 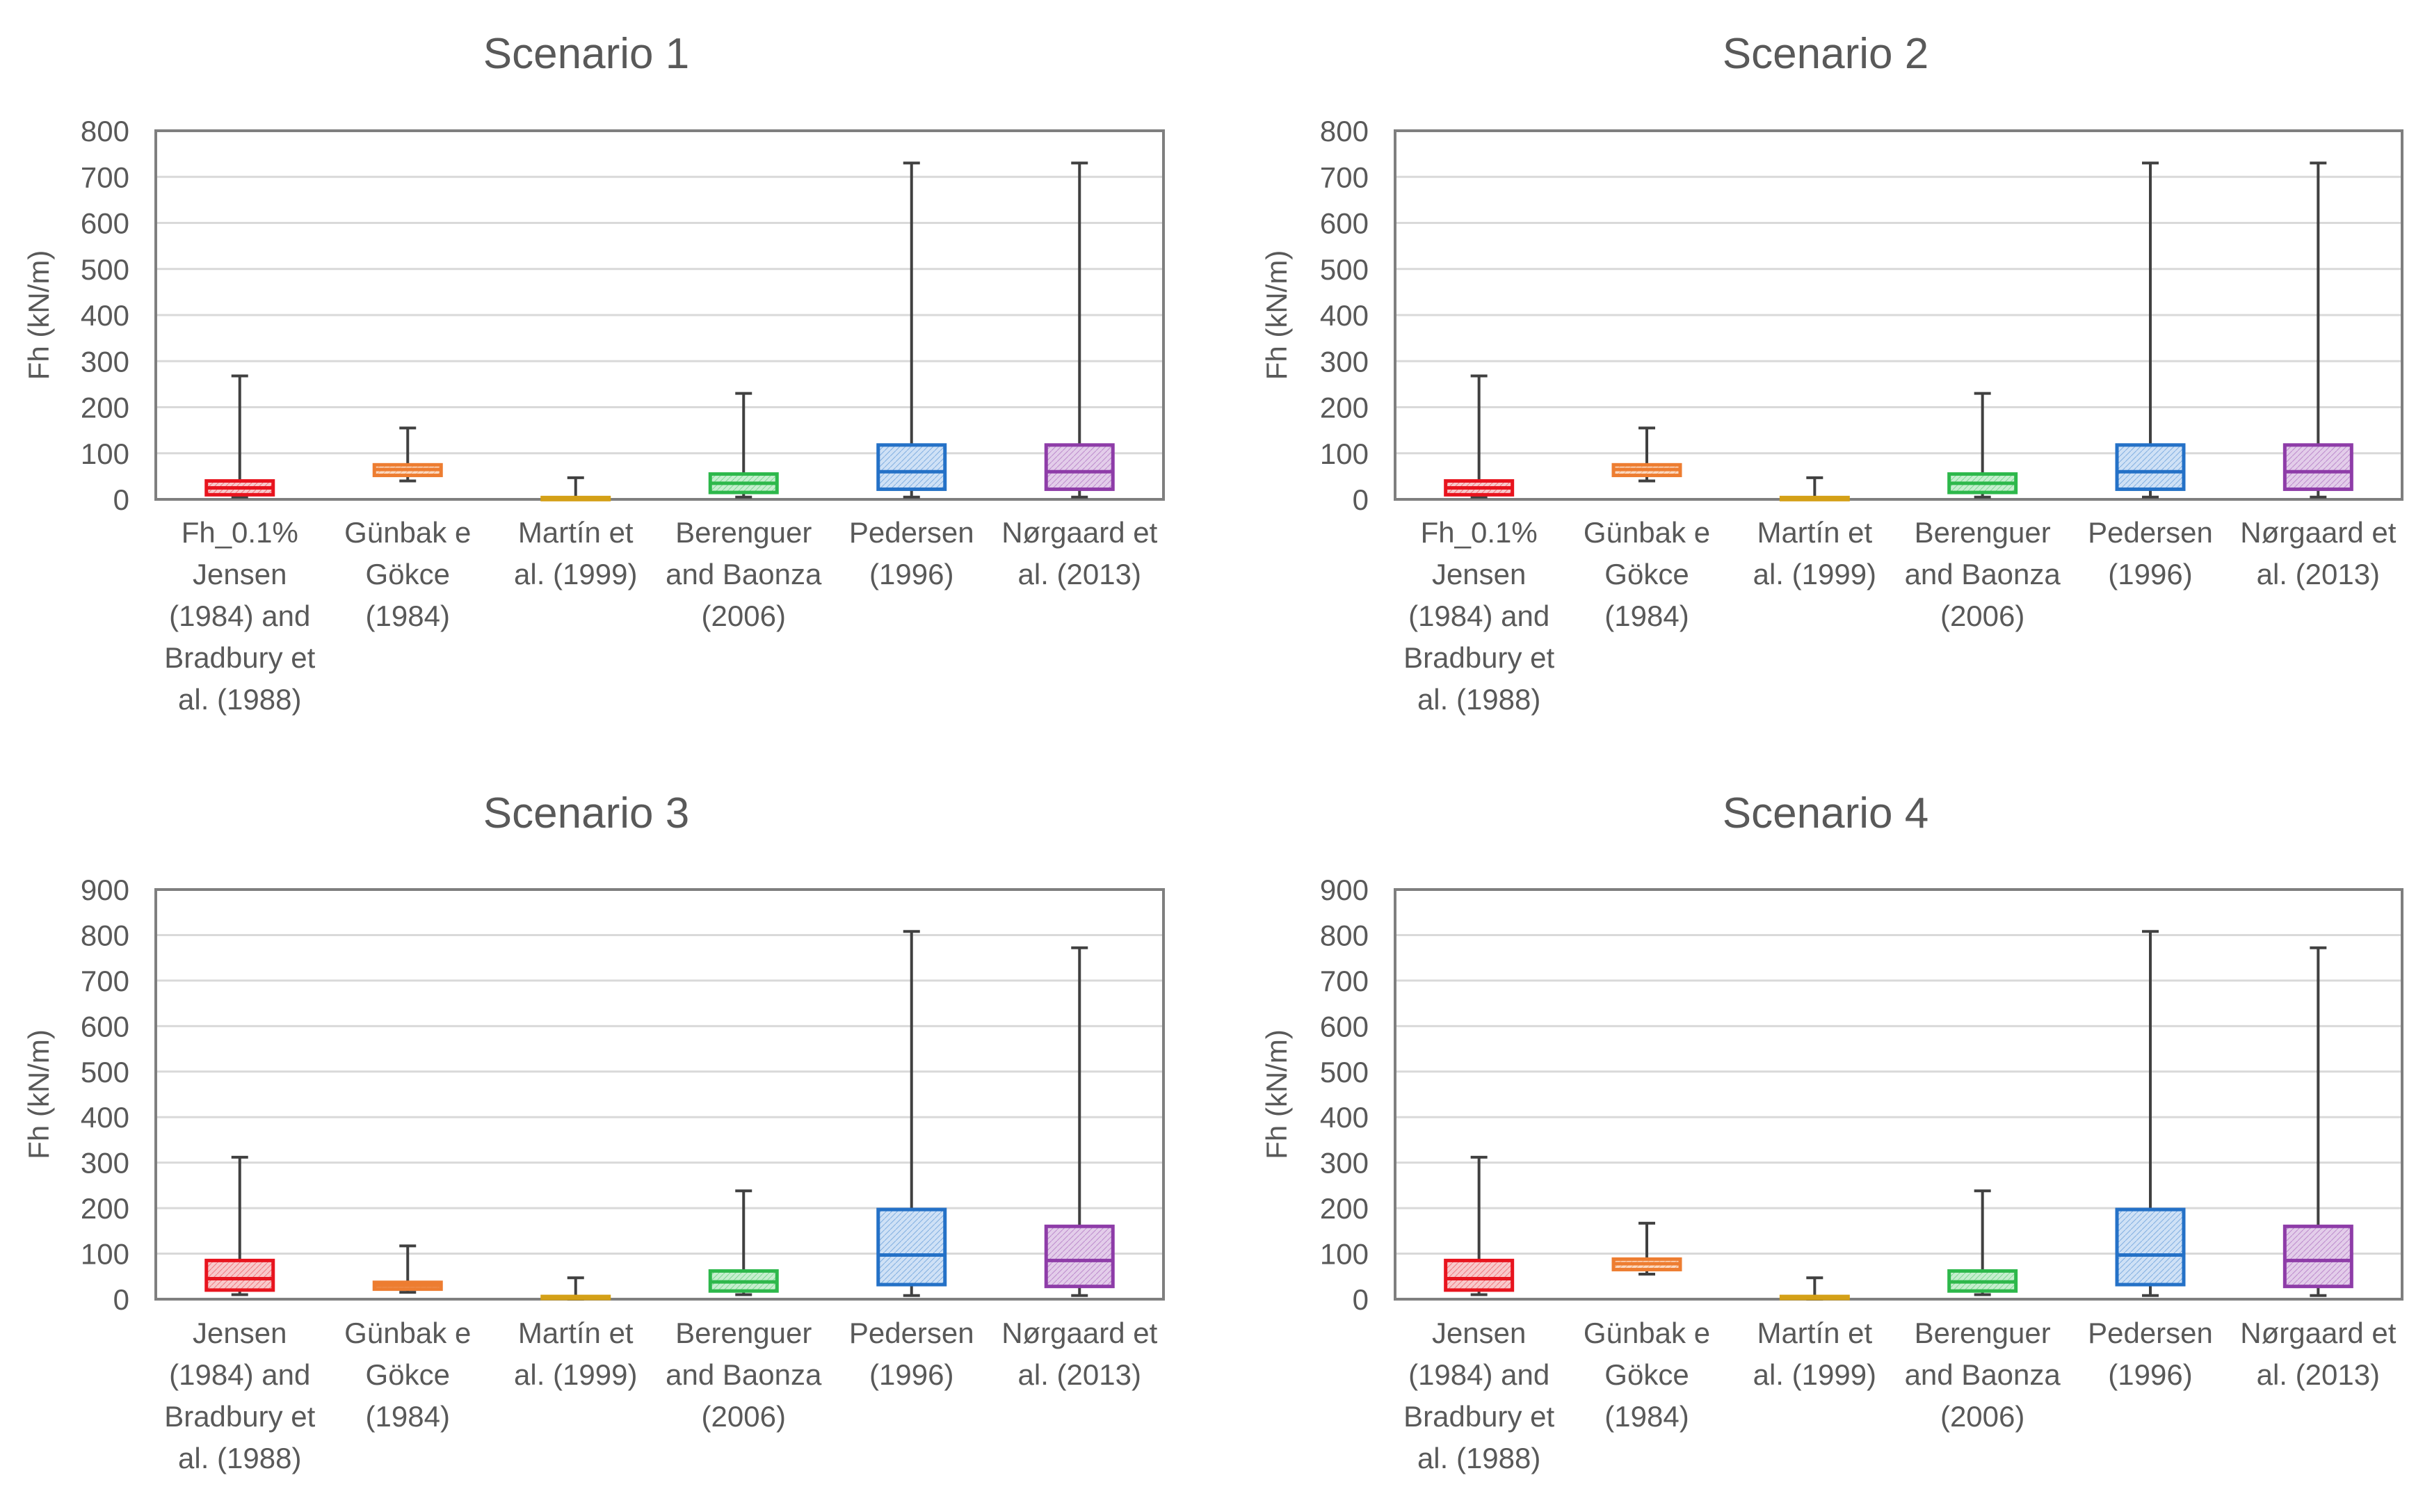 What do you see at coordinates (1479, 1395) in the screenshot?
I see `x-category-label: Jensen (1984) and Bradbury et al. (1988)` at bounding box center [1479, 1395].